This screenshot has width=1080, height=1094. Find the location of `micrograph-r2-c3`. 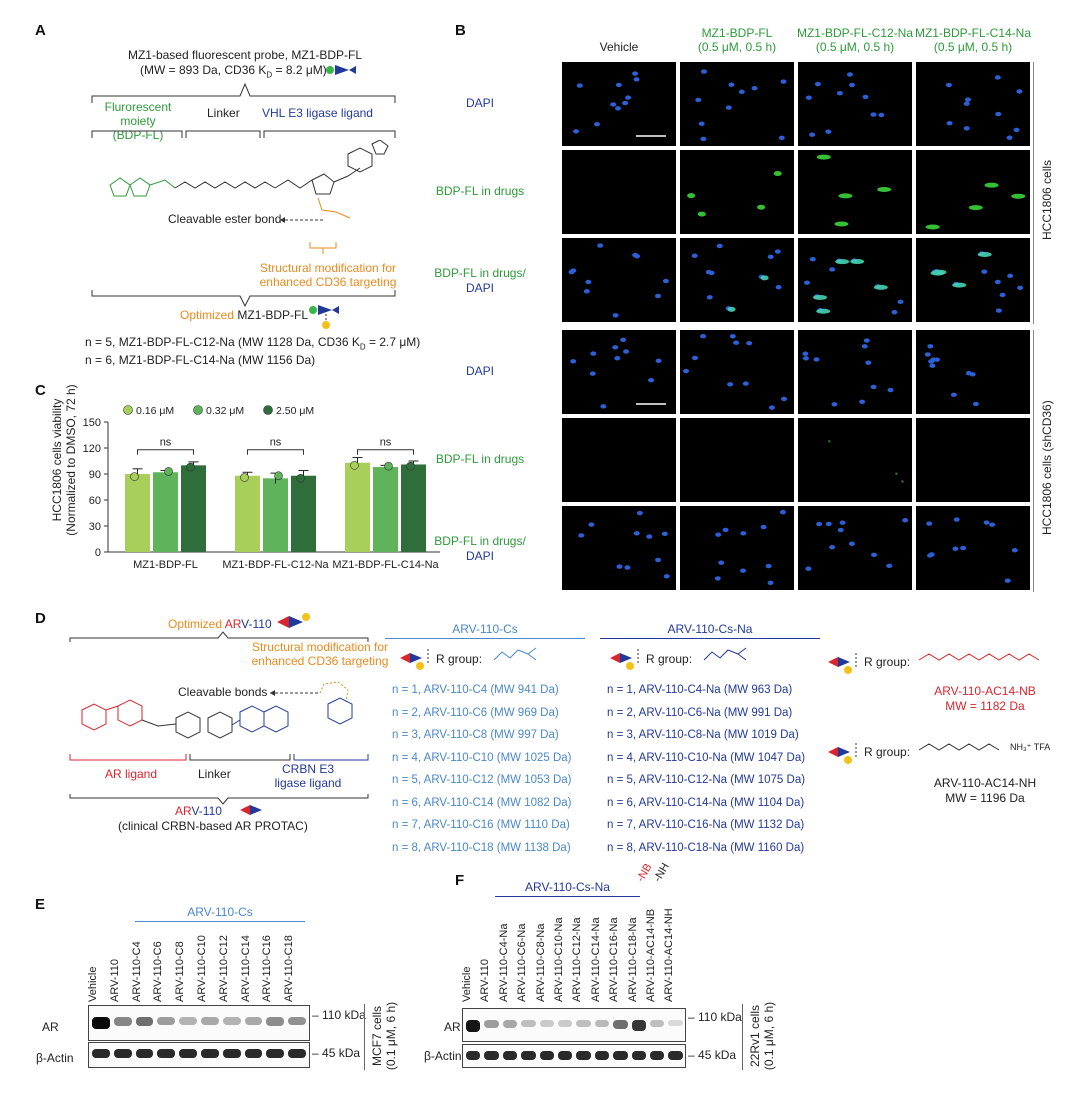

micrograph-r2-c3 is located at coordinates (973, 280).